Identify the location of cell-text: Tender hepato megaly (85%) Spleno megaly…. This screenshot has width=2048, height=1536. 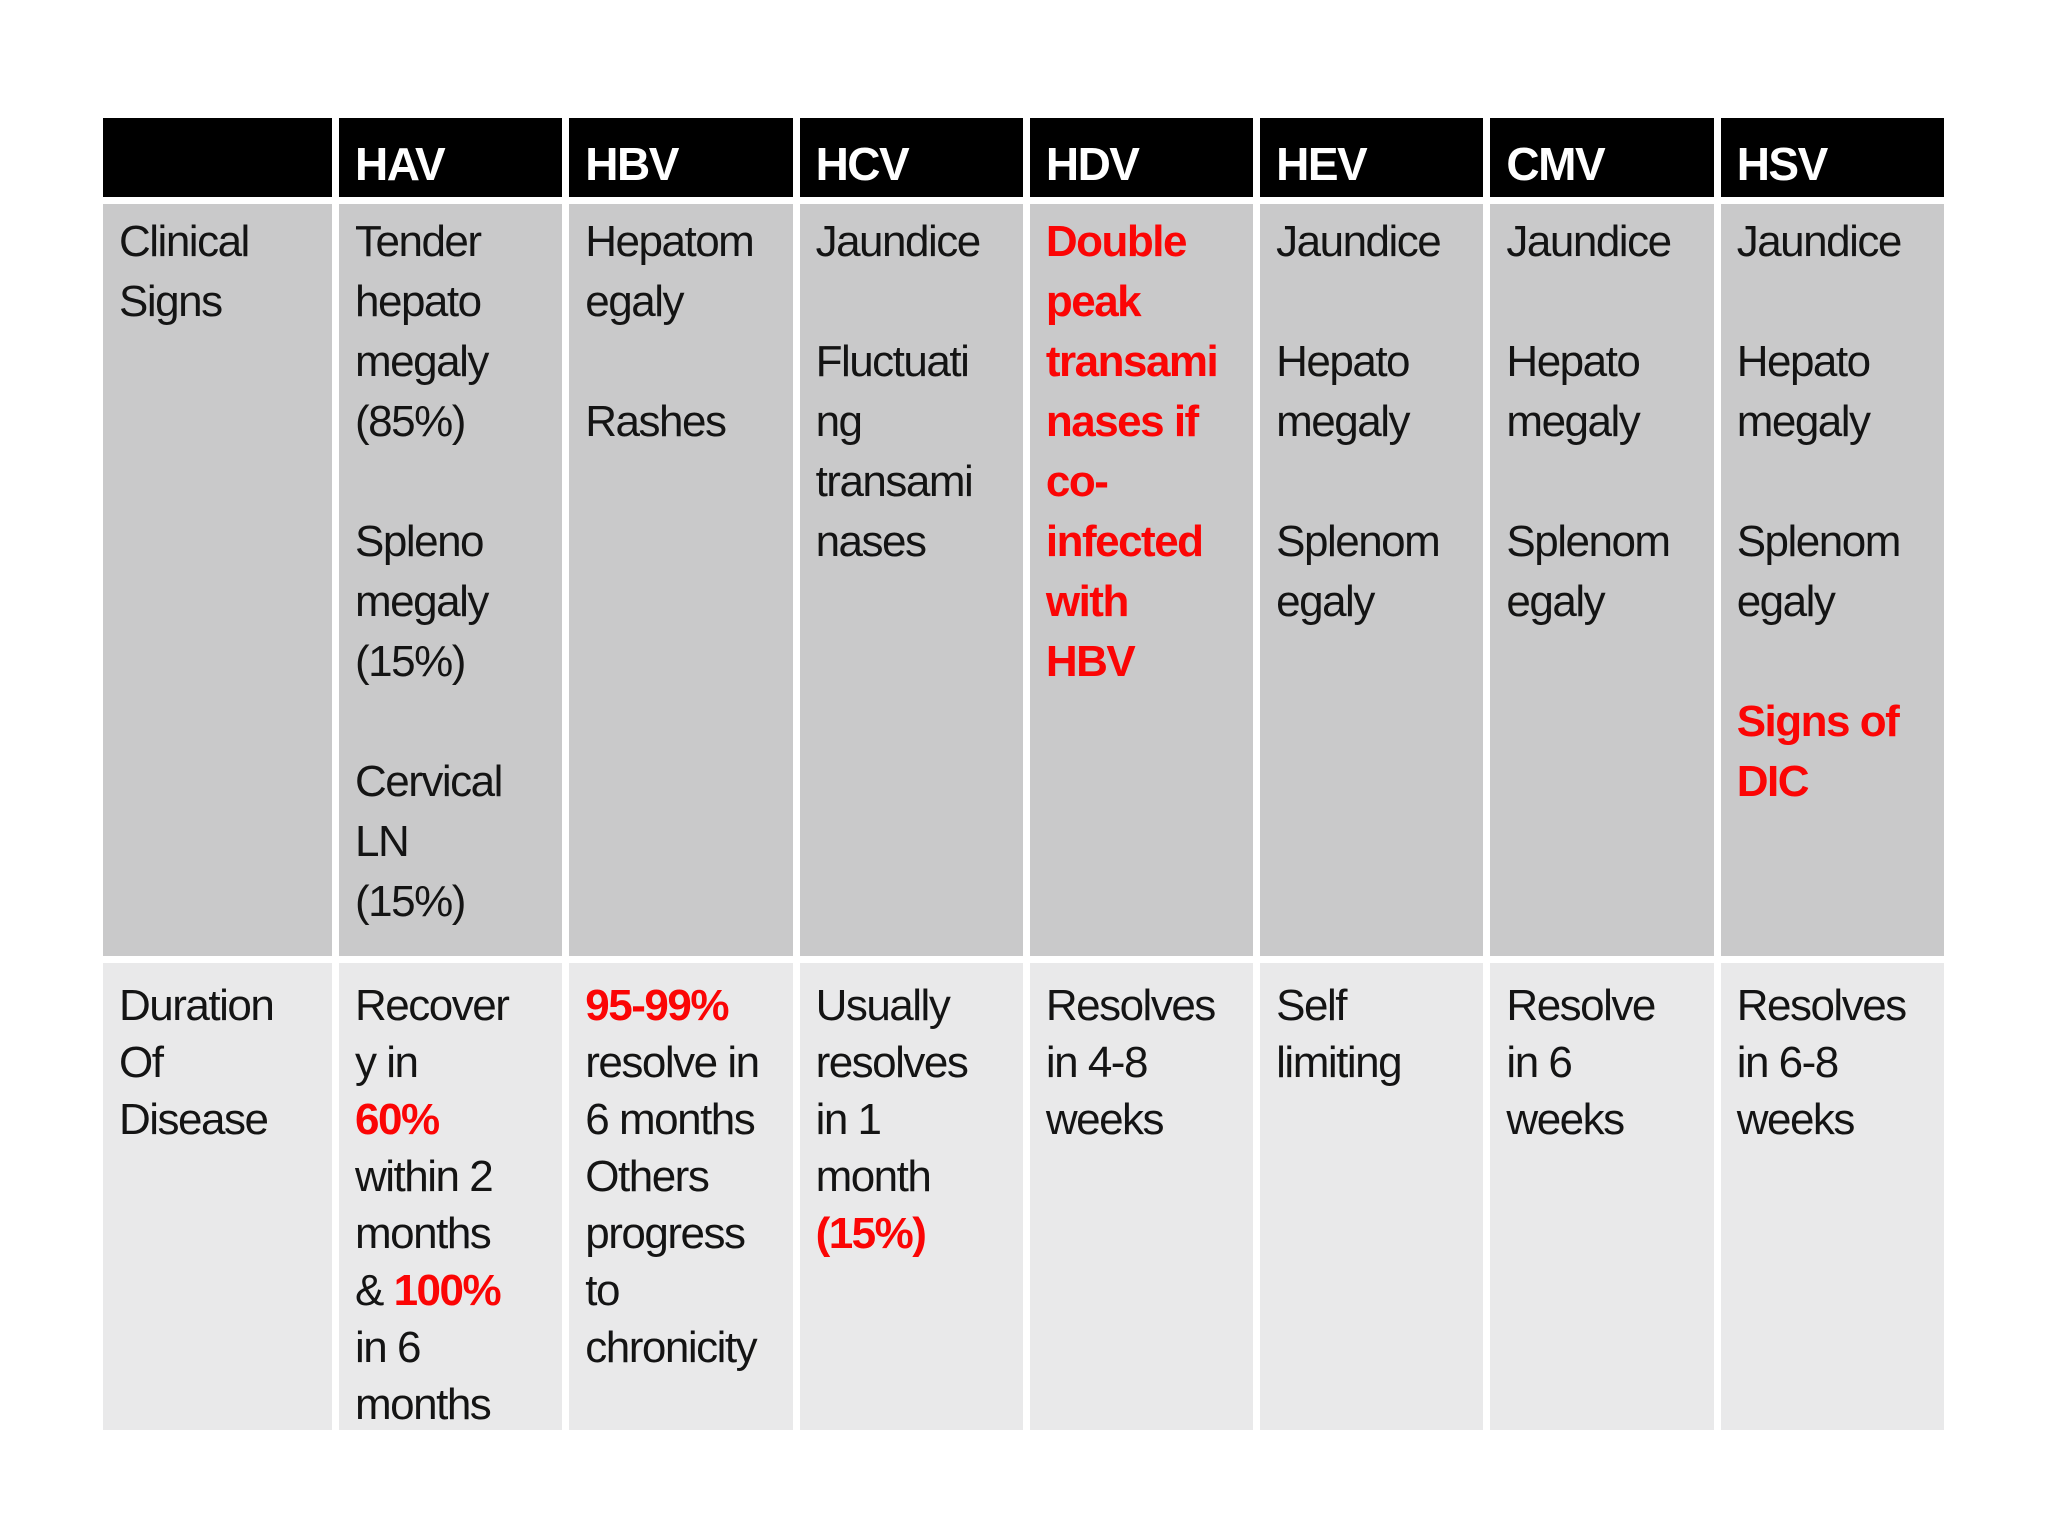
(429, 571).